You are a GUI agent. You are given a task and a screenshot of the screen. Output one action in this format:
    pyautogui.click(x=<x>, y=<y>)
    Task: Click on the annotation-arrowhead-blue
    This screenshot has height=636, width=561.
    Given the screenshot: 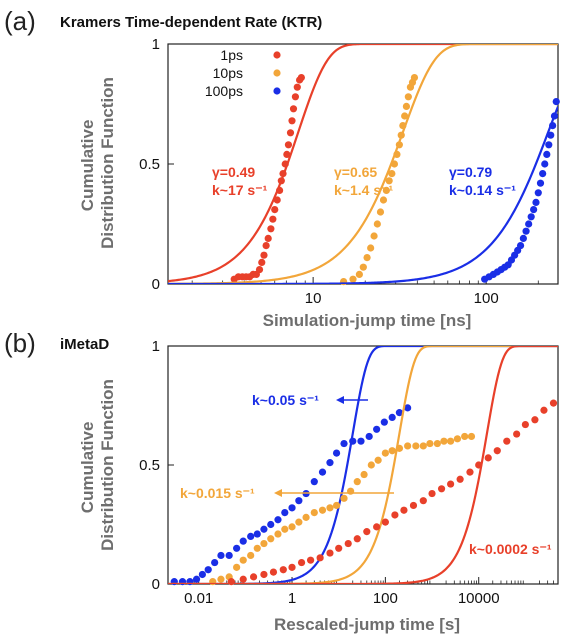 What is the action you would take?
    pyautogui.click(x=340, y=400)
    